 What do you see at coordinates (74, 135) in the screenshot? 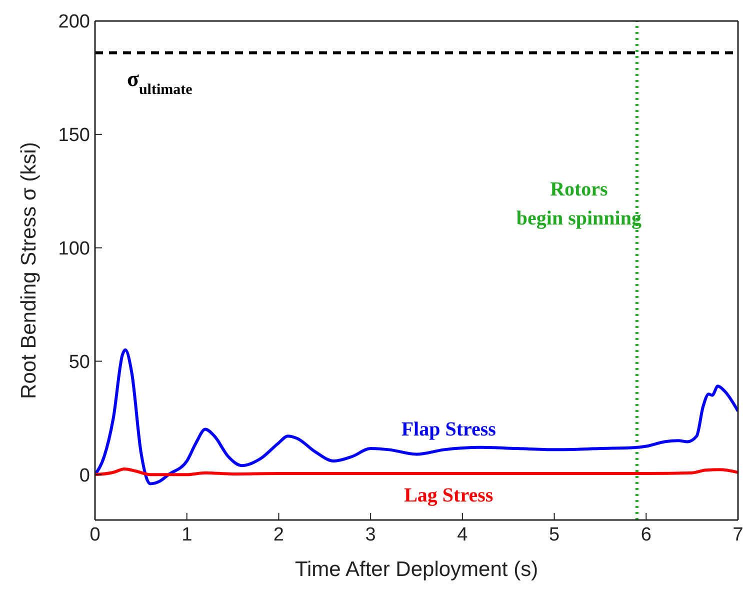
I see `y-tick-label: 150` at bounding box center [74, 135].